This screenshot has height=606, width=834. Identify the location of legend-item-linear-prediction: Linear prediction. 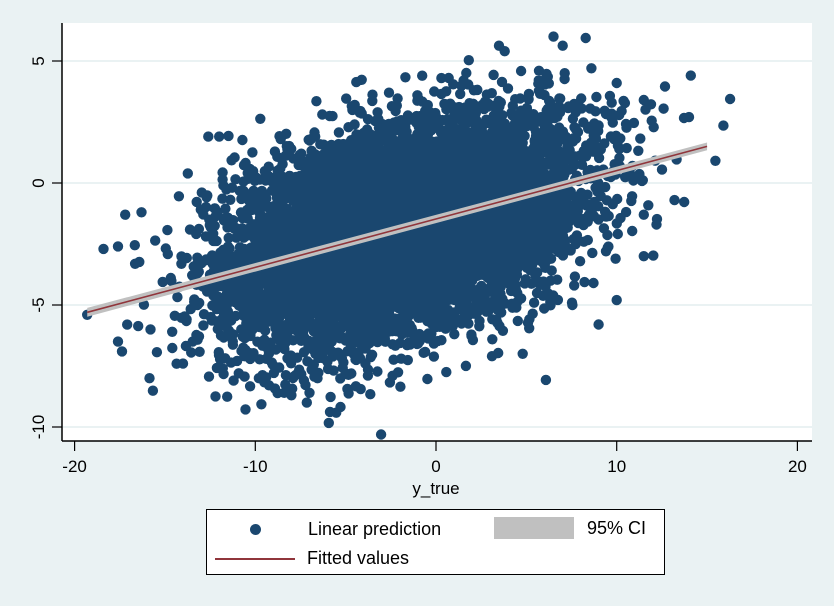
(345, 529).